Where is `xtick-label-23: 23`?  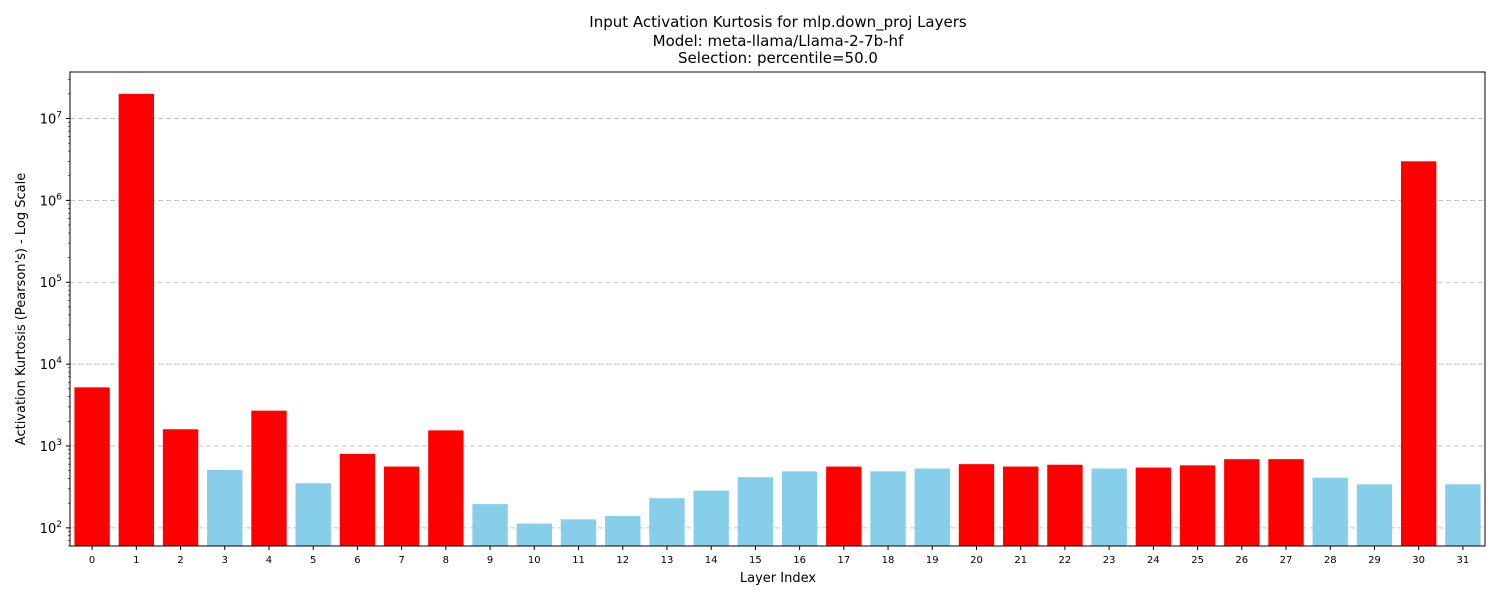
xtick-label-23: 23 is located at coordinates (1109, 560).